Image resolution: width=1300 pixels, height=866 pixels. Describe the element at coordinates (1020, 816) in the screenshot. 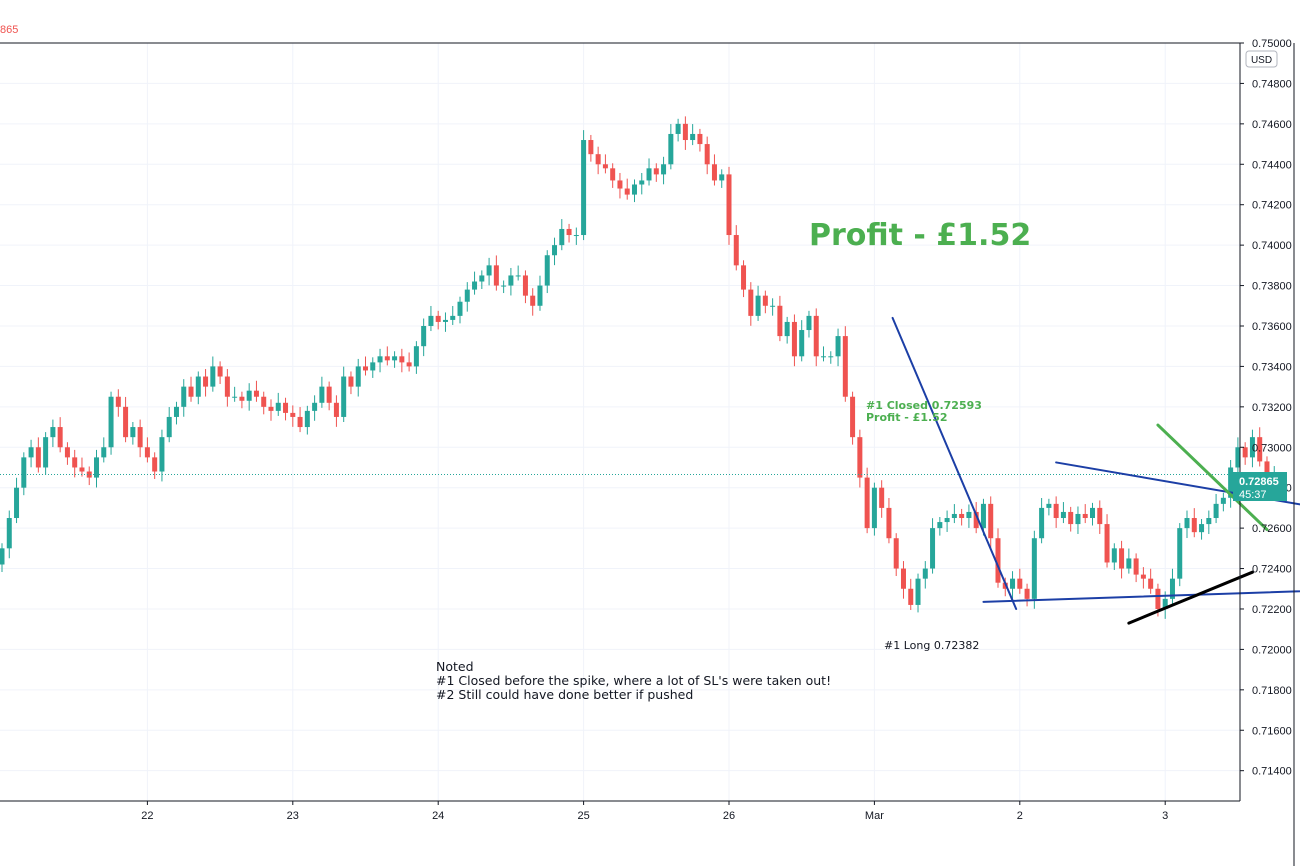

I see `time-tick-label: 2` at that location.